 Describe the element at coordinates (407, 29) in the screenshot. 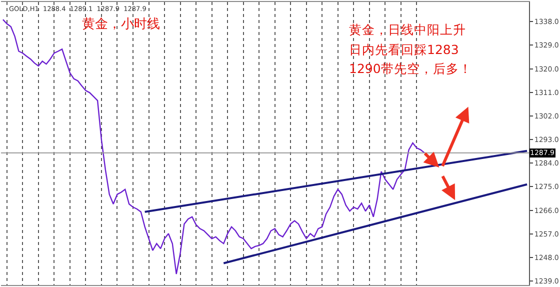

I see `annotation: 黄金，日线中阳上升` at that location.